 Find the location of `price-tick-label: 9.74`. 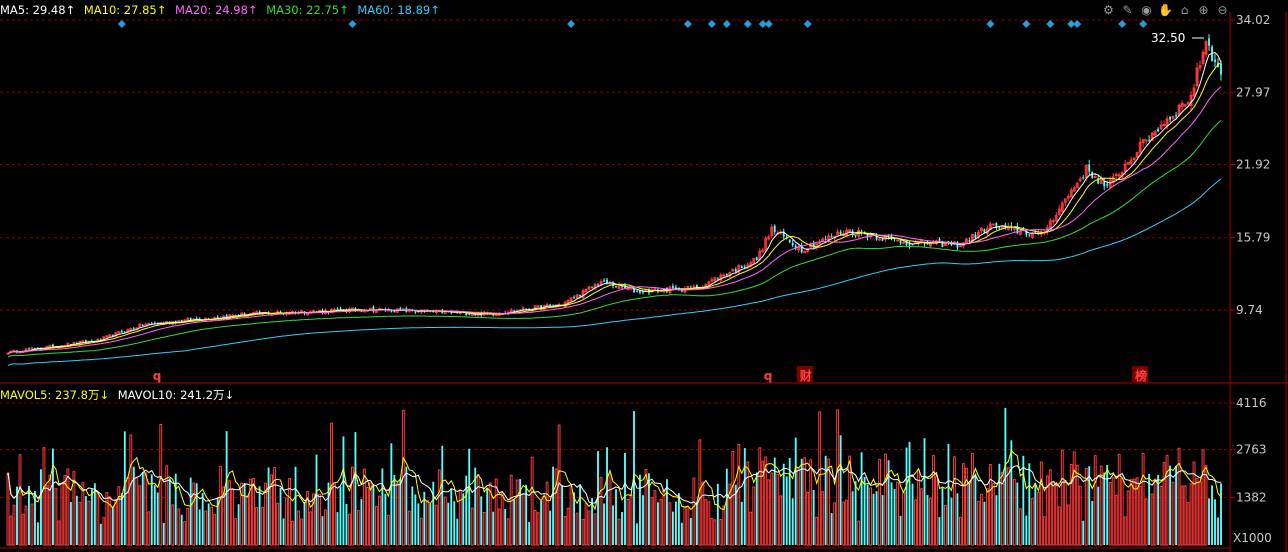

price-tick-label: 9.74 is located at coordinates (1249, 310).